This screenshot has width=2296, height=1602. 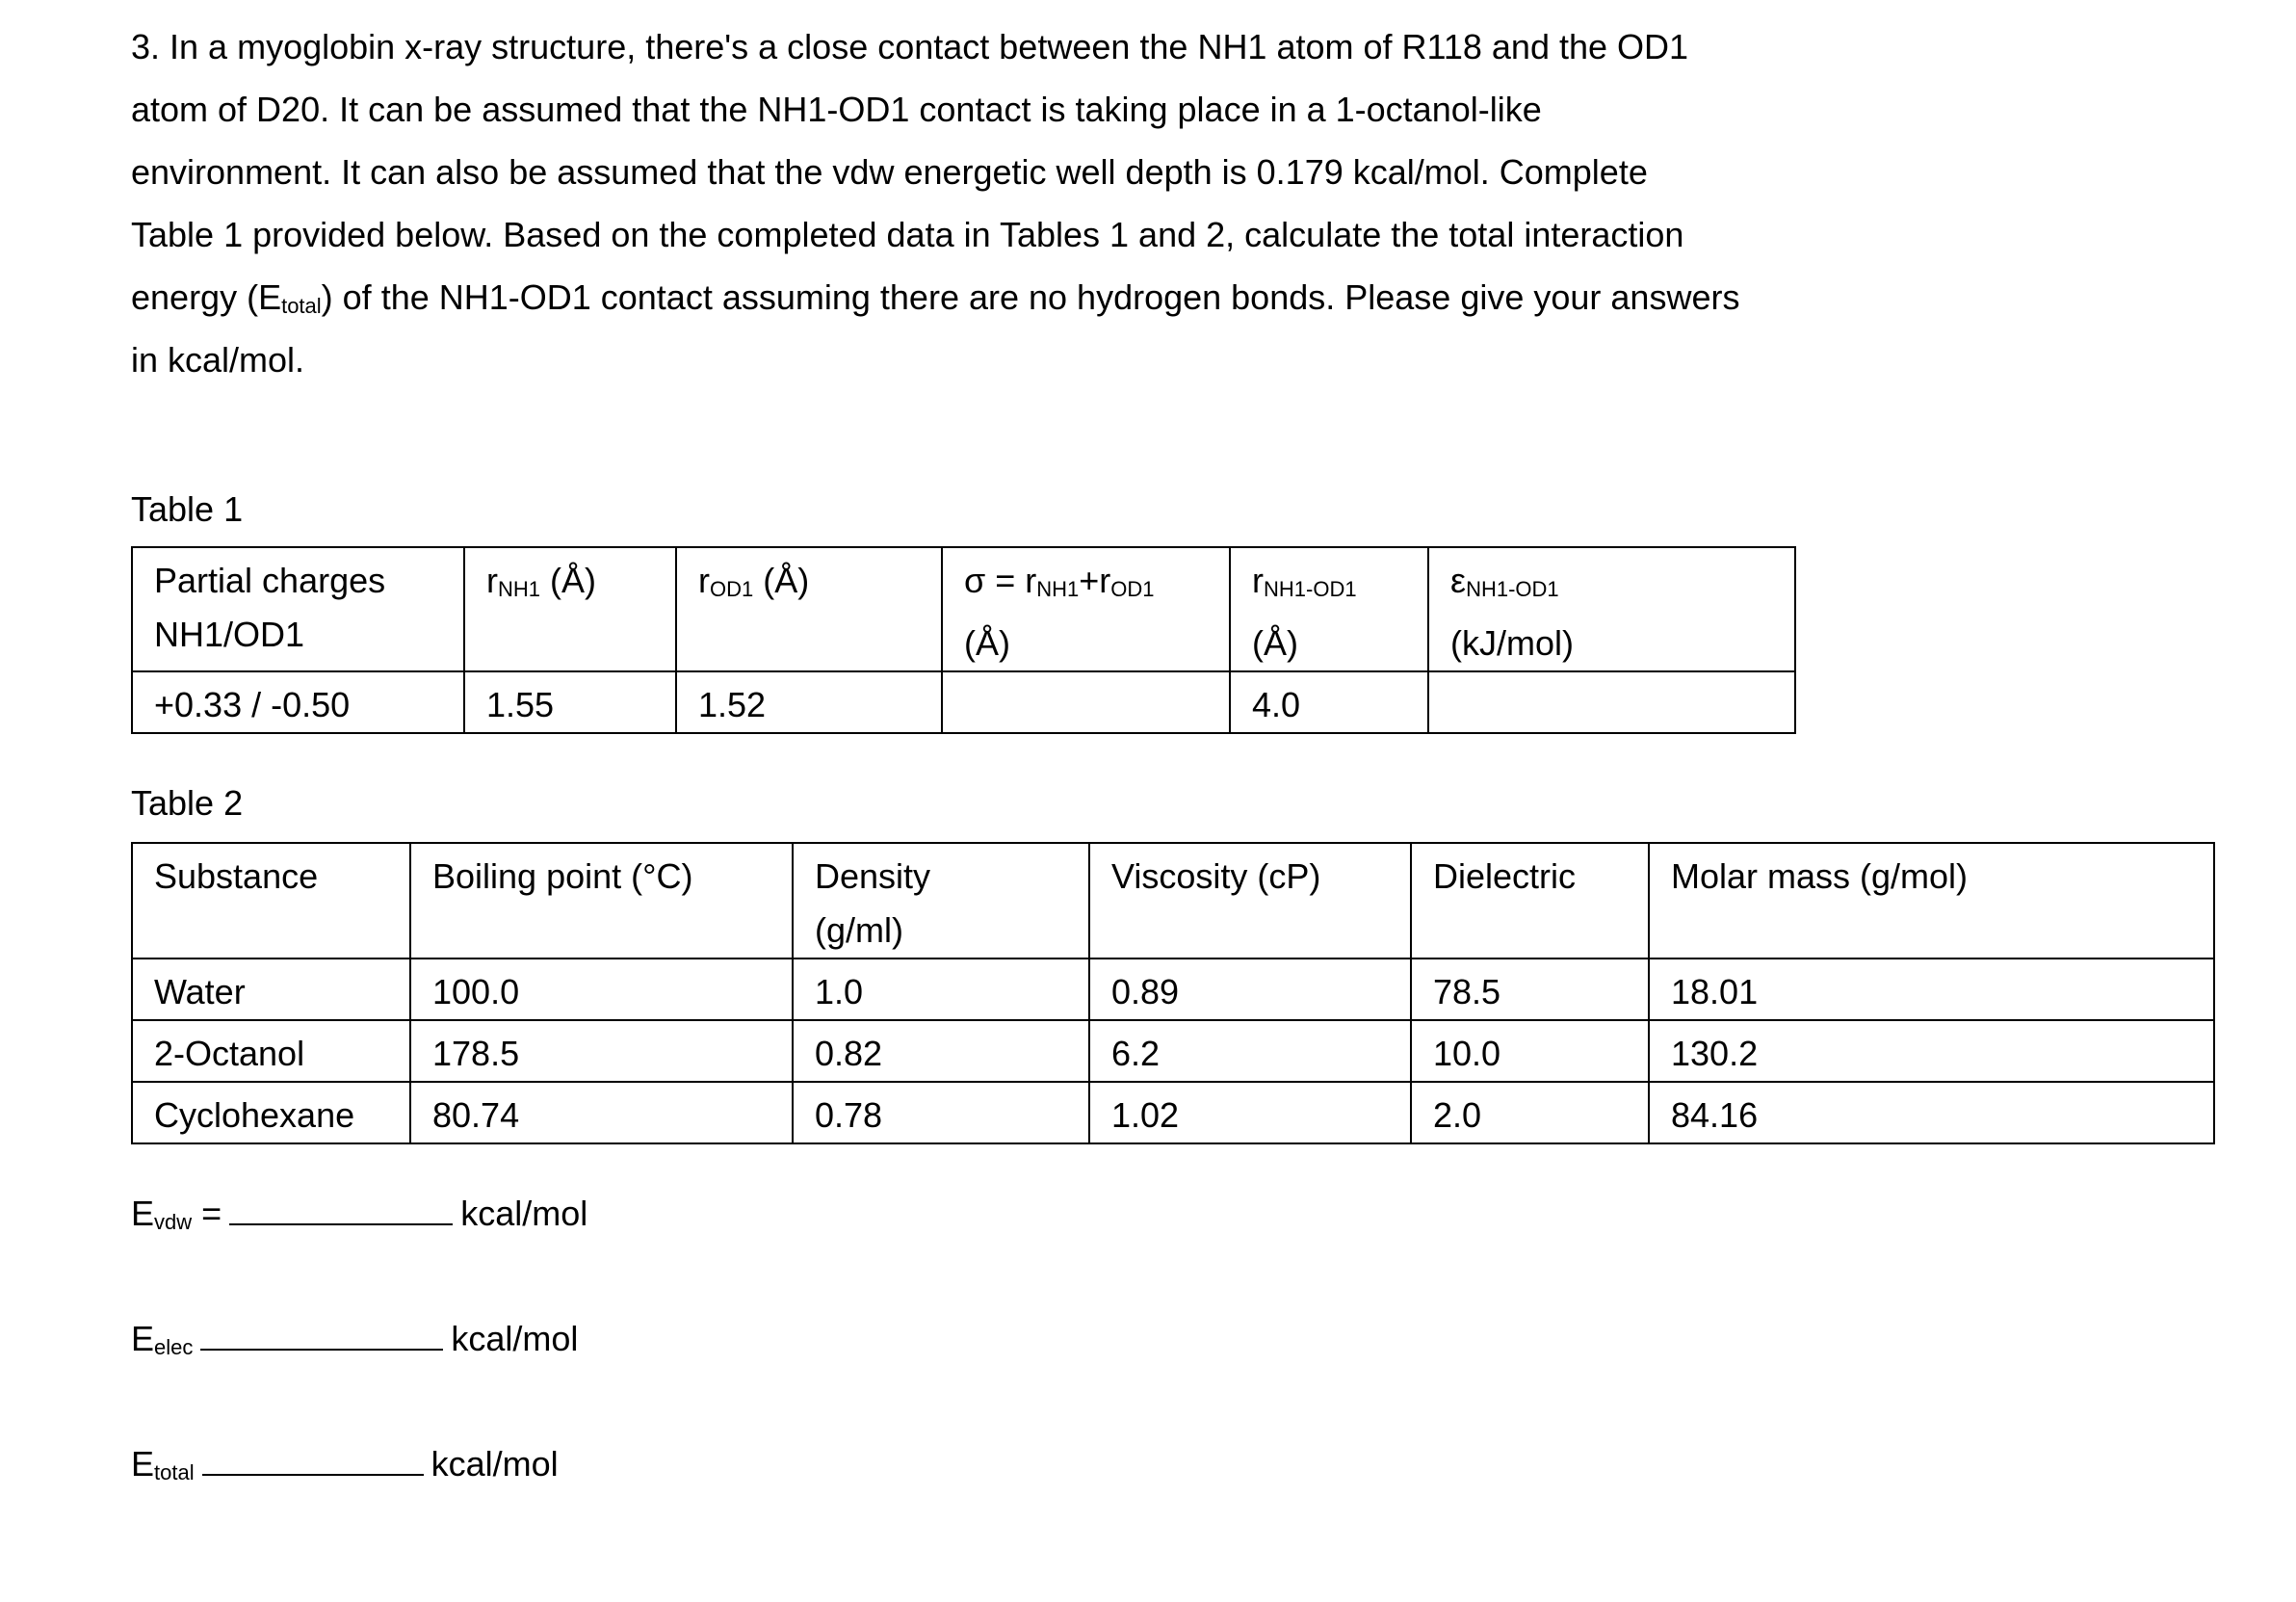 What do you see at coordinates (1530, 1112) in the screenshot?
I see `cell: 2.0` at bounding box center [1530, 1112].